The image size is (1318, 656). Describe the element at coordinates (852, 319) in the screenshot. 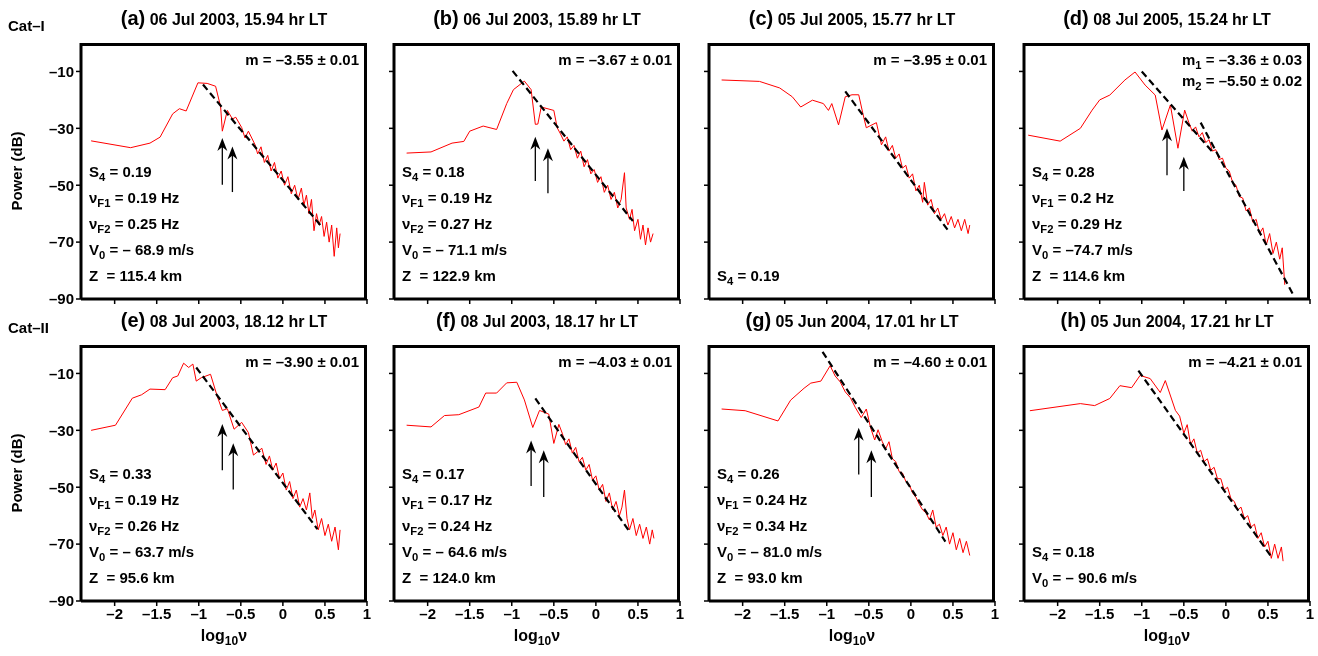

I see `chart-title: (g) 05 Jun 2004, 17.01 hr LT` at that location.